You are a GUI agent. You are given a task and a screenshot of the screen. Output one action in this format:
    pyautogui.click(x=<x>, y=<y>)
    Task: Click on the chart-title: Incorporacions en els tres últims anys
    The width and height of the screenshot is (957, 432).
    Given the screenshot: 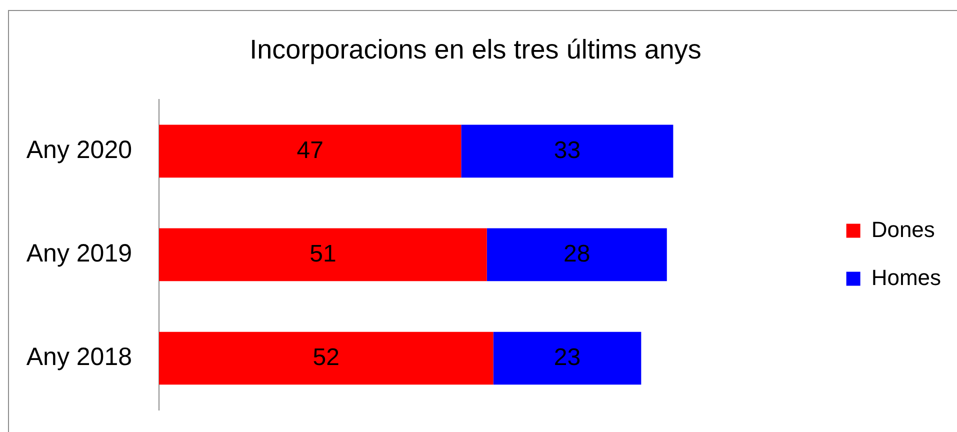 What is the action you would take?
    pyautogui.click(x=476, y=49)
    